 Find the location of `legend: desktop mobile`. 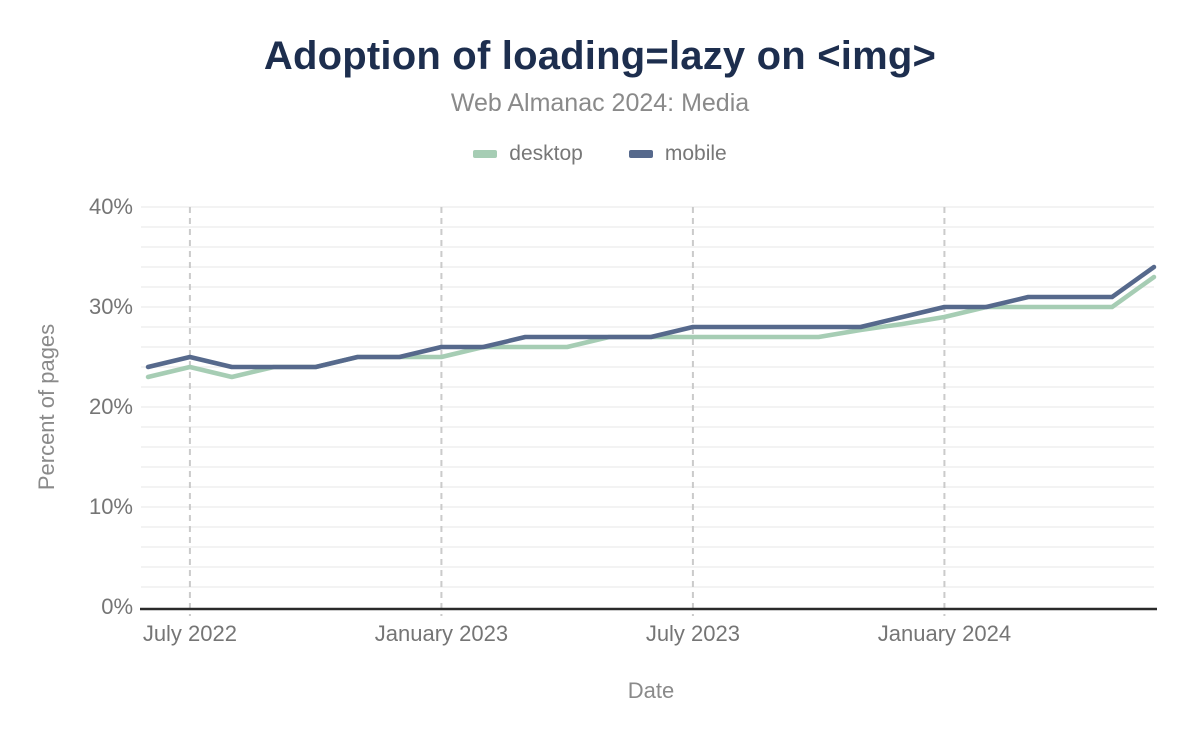

legend: desktop mobile is located at coordinates (600, 154).